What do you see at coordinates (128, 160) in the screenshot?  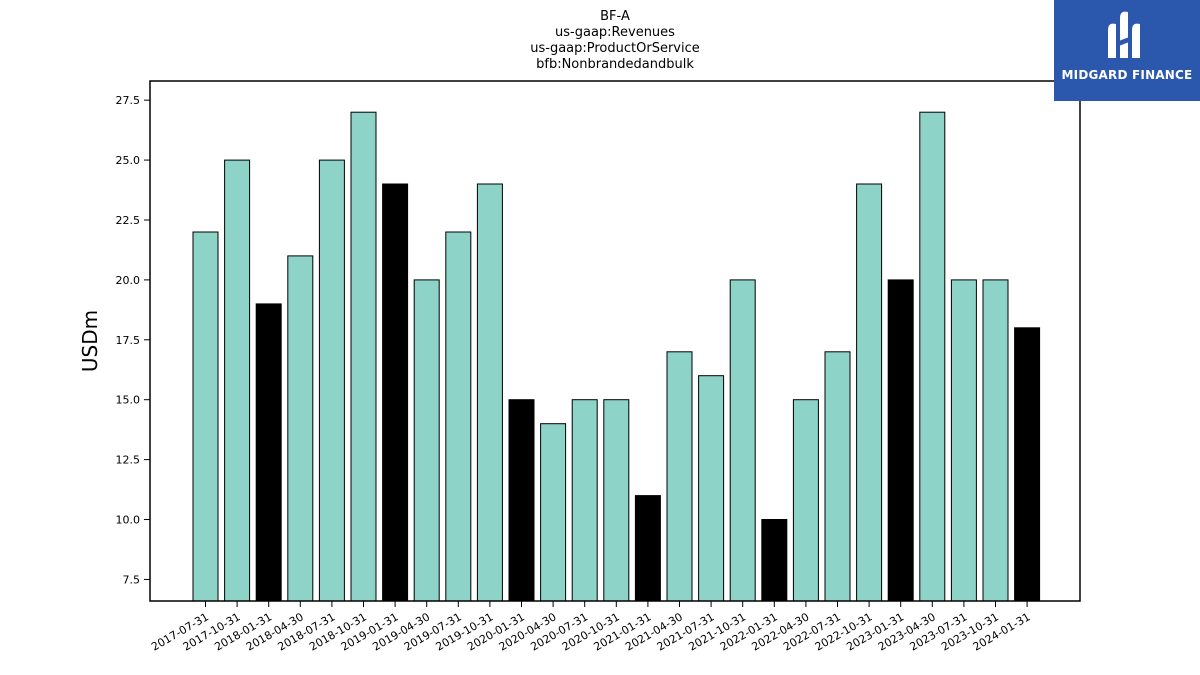 I see `y-tick-label: 25.0` at bounding box center [128, 160].